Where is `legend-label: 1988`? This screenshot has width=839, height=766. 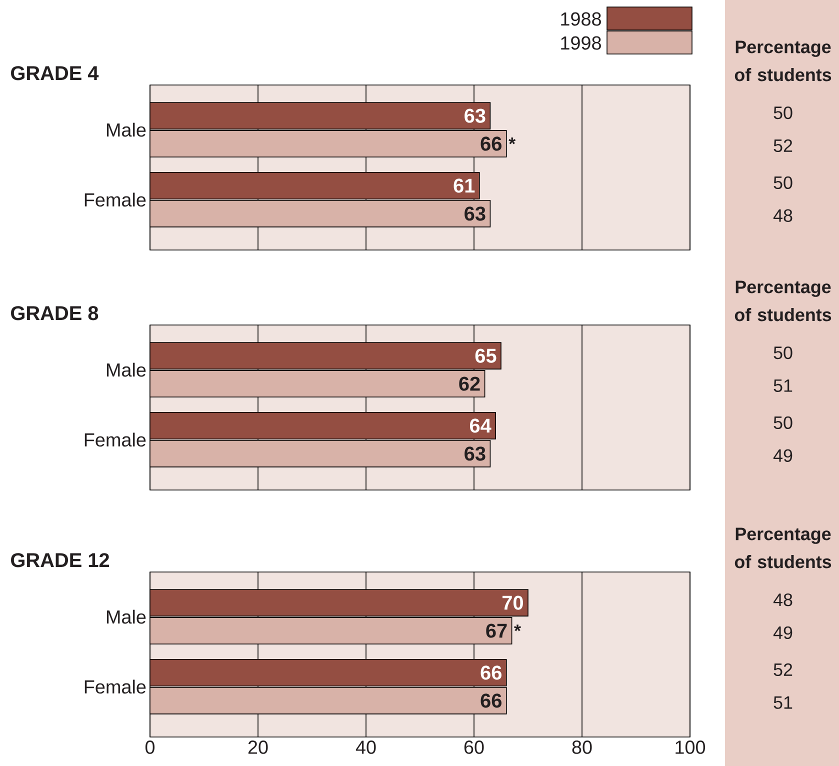 legend-label: 1988 is located at coordinates (581, 19).